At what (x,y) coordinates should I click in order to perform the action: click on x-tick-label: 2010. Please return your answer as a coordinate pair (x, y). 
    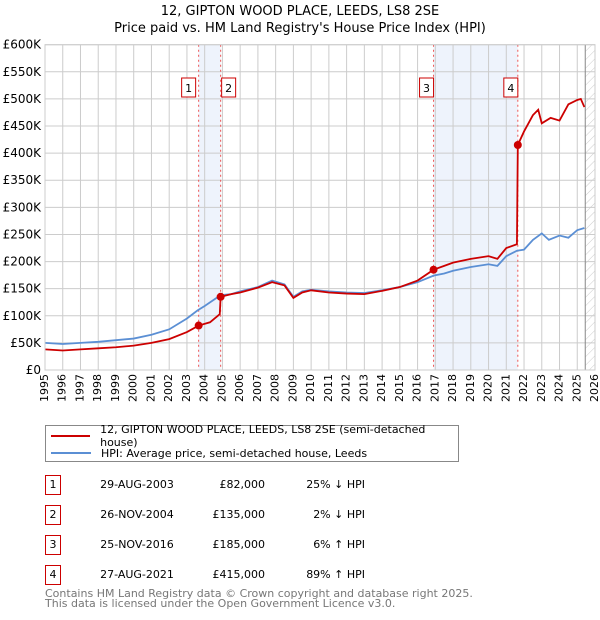
    Looking at the image, I should click on (310, 388).